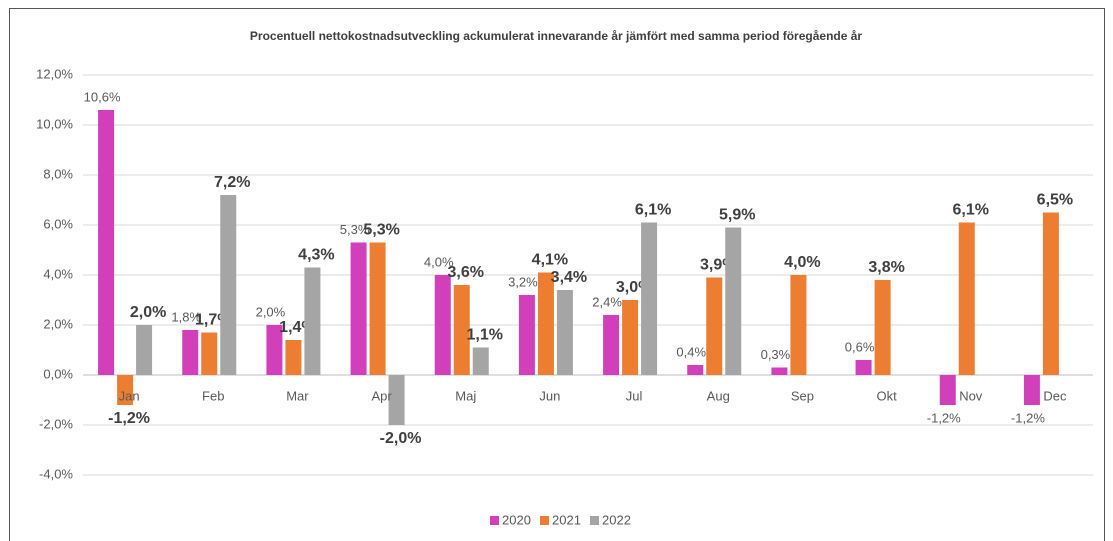 The height and width of the screenshot is (541, 1113). What do you see at coordinates (616, 519) in the screenshot?
I see `legend-label: 2022` at bounding box center [616, 519].